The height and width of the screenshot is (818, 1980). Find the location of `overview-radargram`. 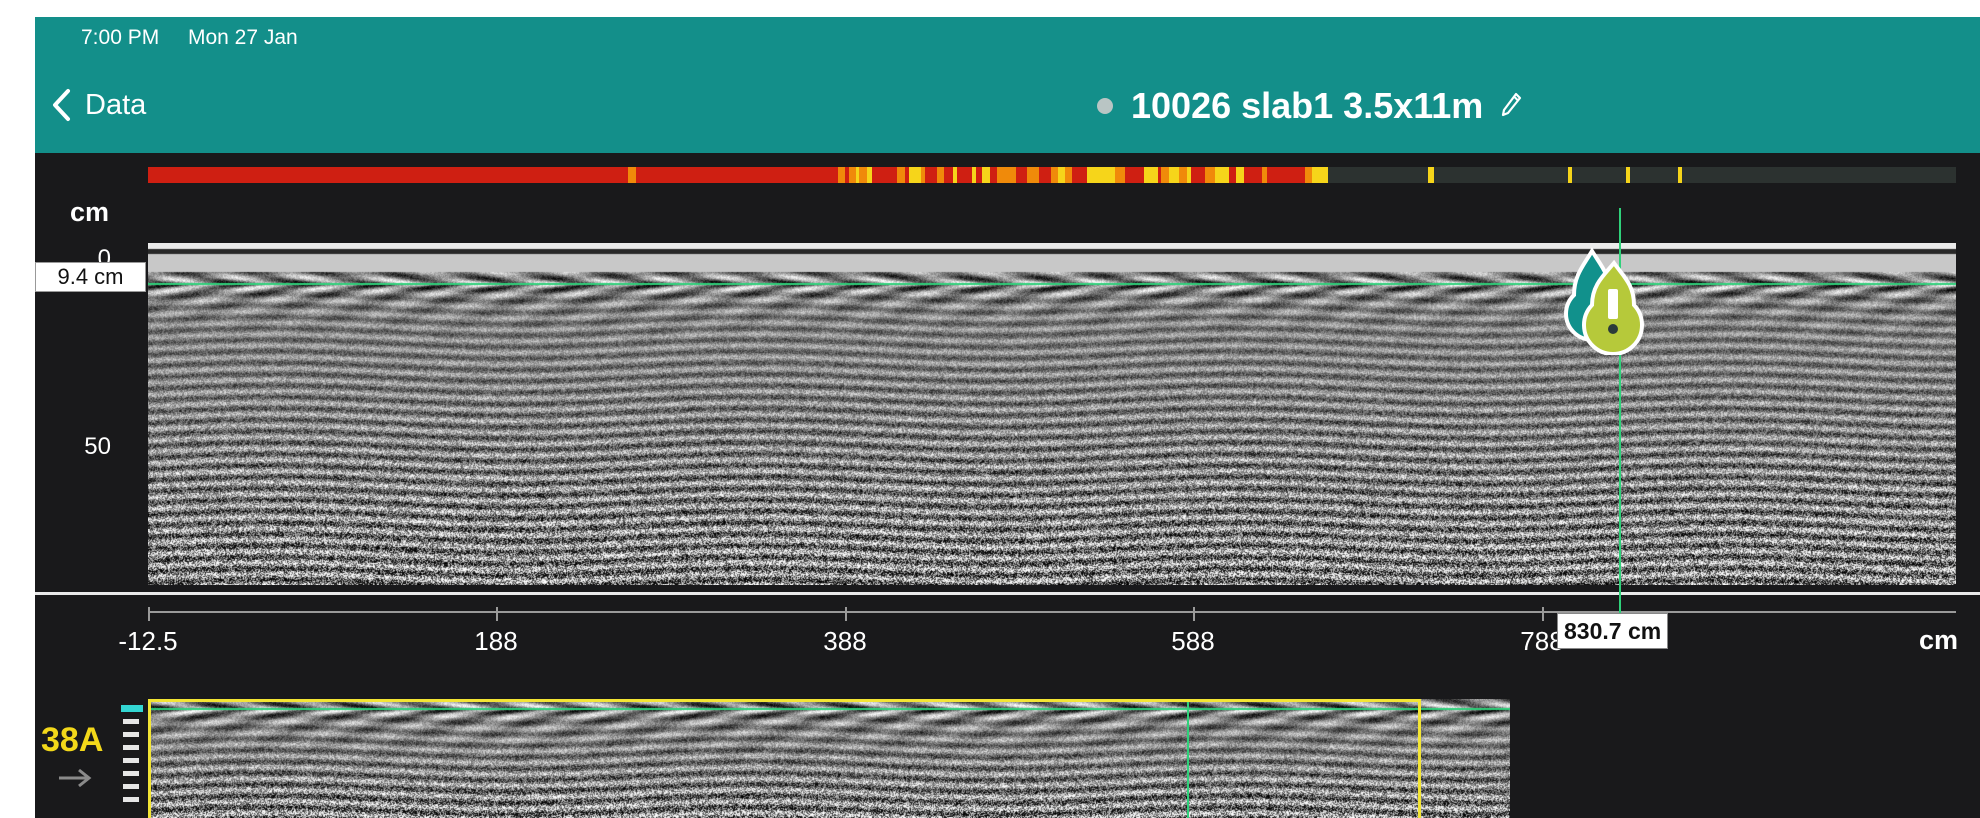

overview-radargram is located at coordinates (829, 758).